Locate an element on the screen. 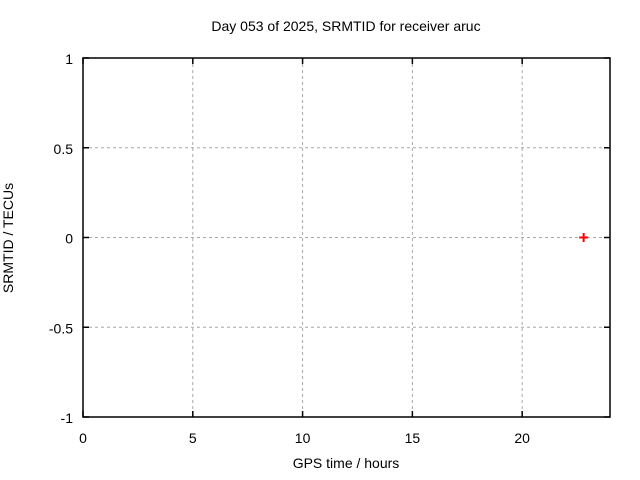 The image size is (640, 480). x-axis-label: GPS time / hours is located at coordinates (346, 463).